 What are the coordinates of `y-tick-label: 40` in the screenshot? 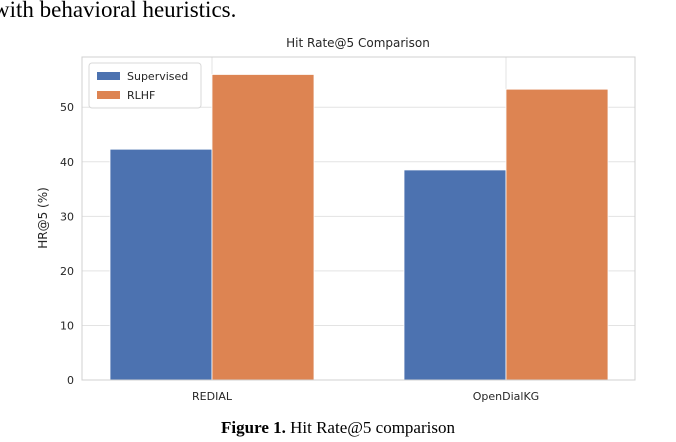 It's located at (67, 162).